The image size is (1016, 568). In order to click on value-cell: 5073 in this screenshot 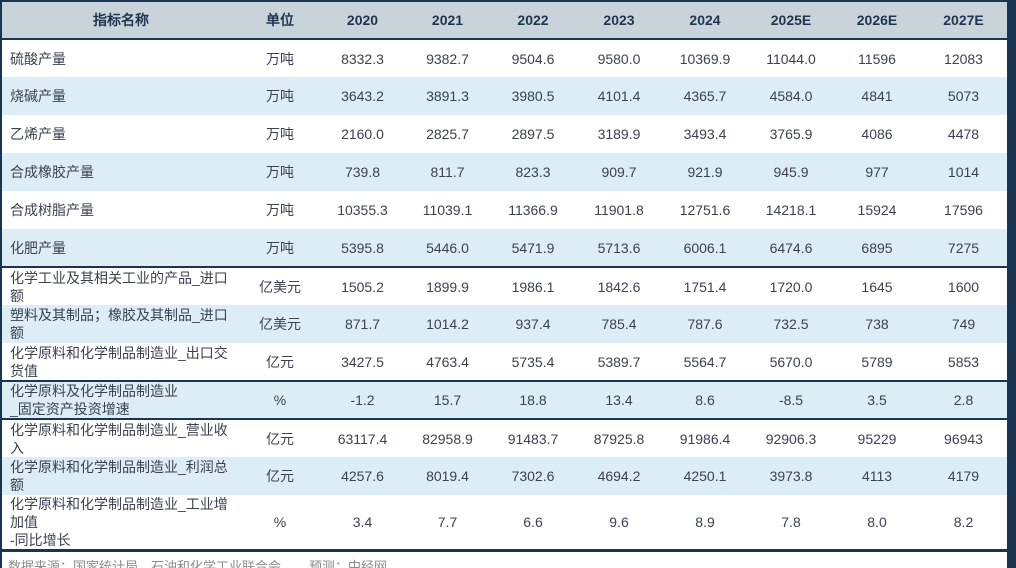, I will do `click(963, 96)`.